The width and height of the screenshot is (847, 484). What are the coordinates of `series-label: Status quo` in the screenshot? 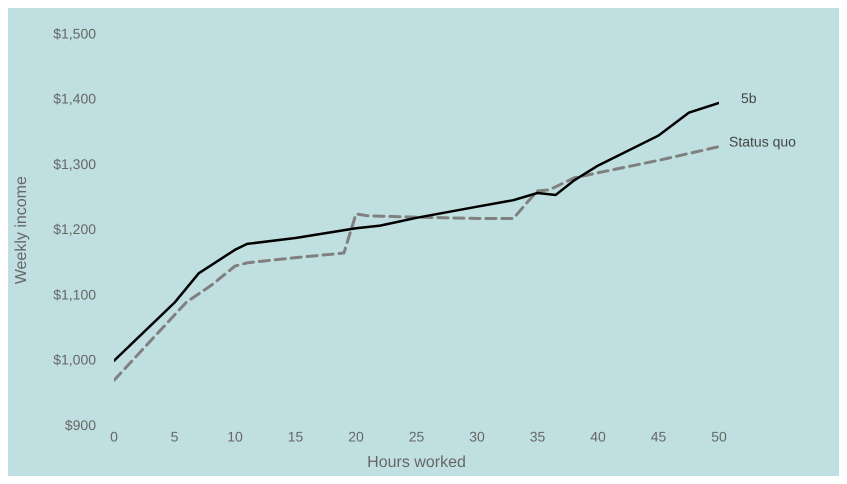 It's located at (762, 142).